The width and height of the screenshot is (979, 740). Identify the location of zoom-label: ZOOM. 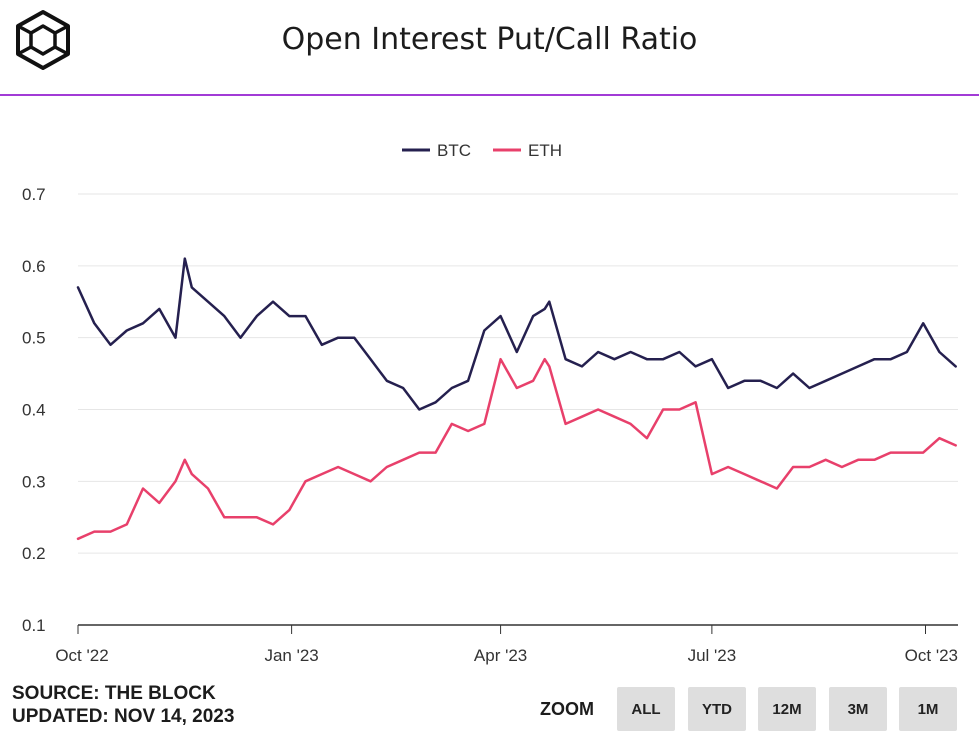
(567, 709).